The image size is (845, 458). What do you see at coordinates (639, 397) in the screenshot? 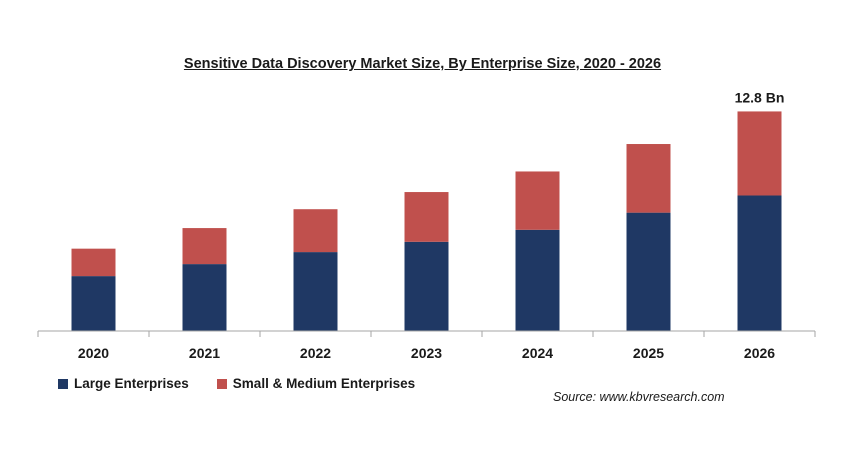
I see `source-note: Source: www.kbvresearch.com` at bounding box center [639, 397].